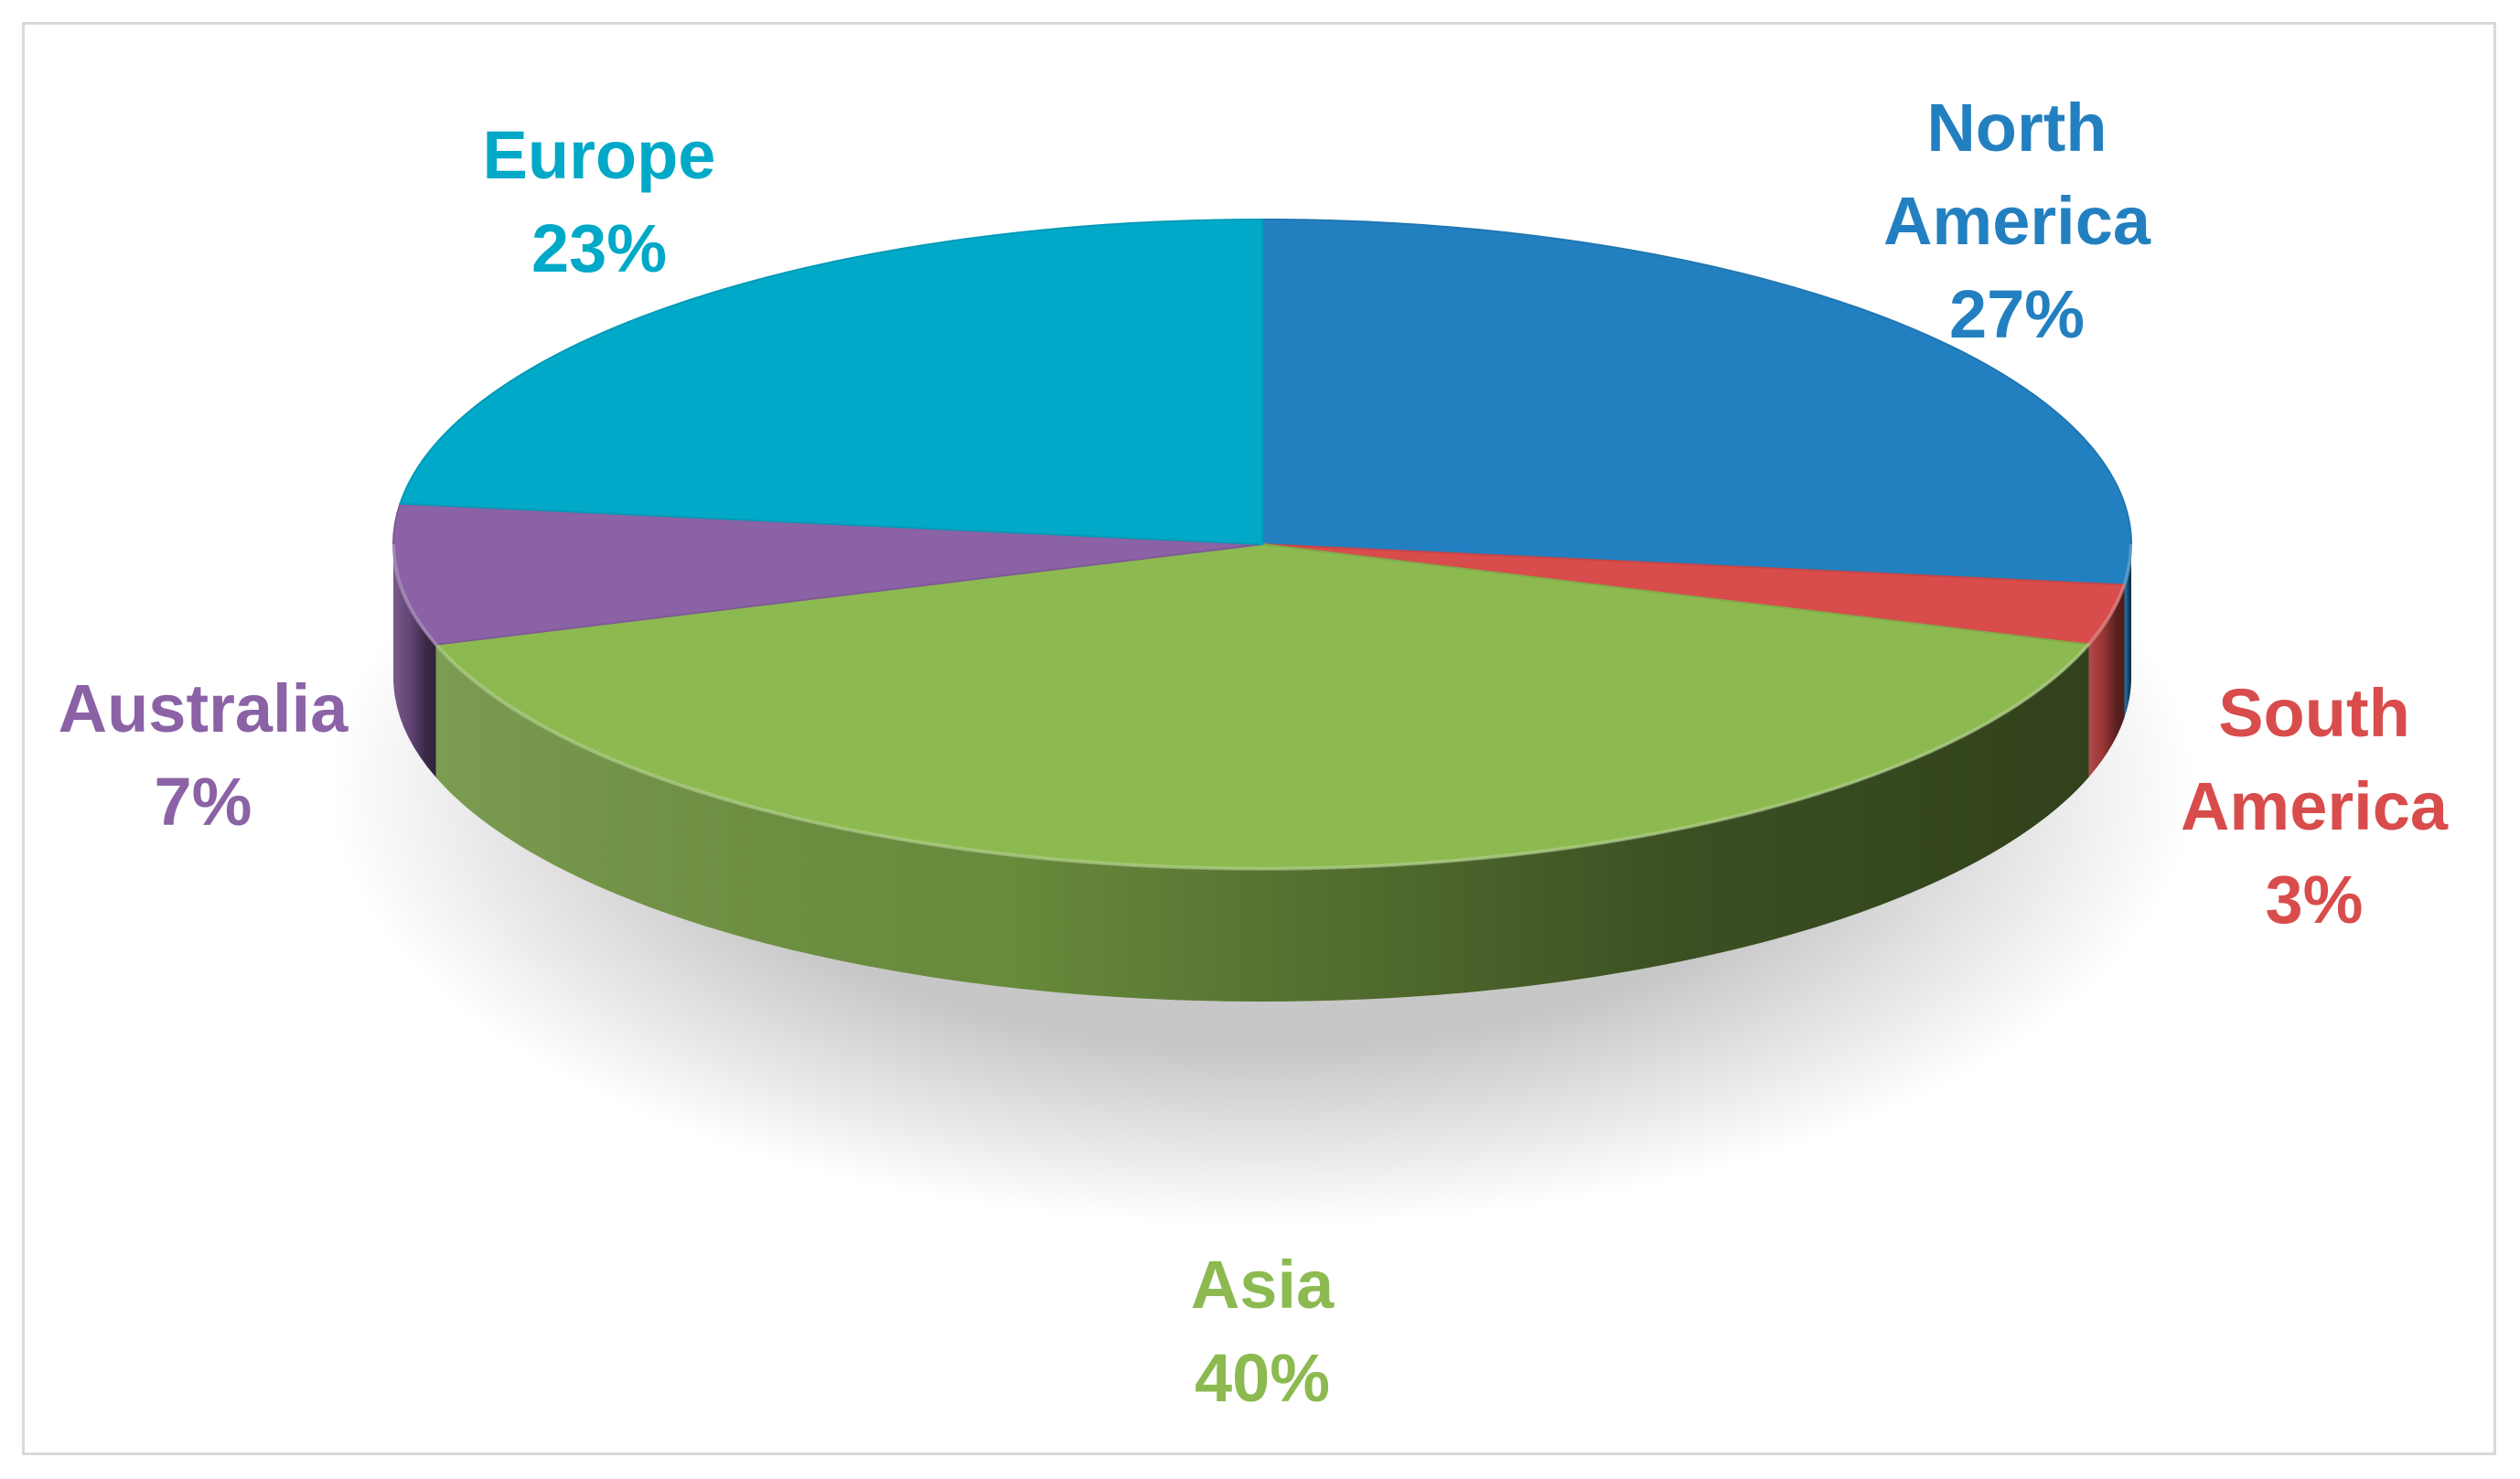 This screenshot has width=2520, height=1479. Describe the element at coordinates (1263, 1285) in the screenshot. I see `category-label-asia: Asia` at that location.